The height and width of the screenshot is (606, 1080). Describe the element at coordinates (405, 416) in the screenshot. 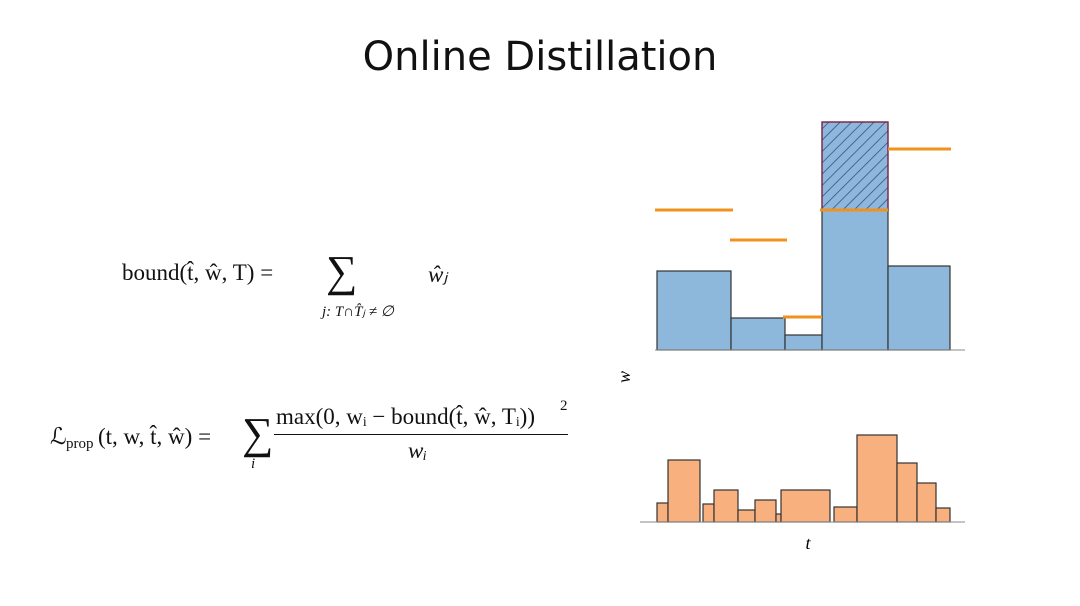

I see `fraction-numerator: max(0, wᵢ − bound(t̂, ŵ, Tᵢ))` at that location.